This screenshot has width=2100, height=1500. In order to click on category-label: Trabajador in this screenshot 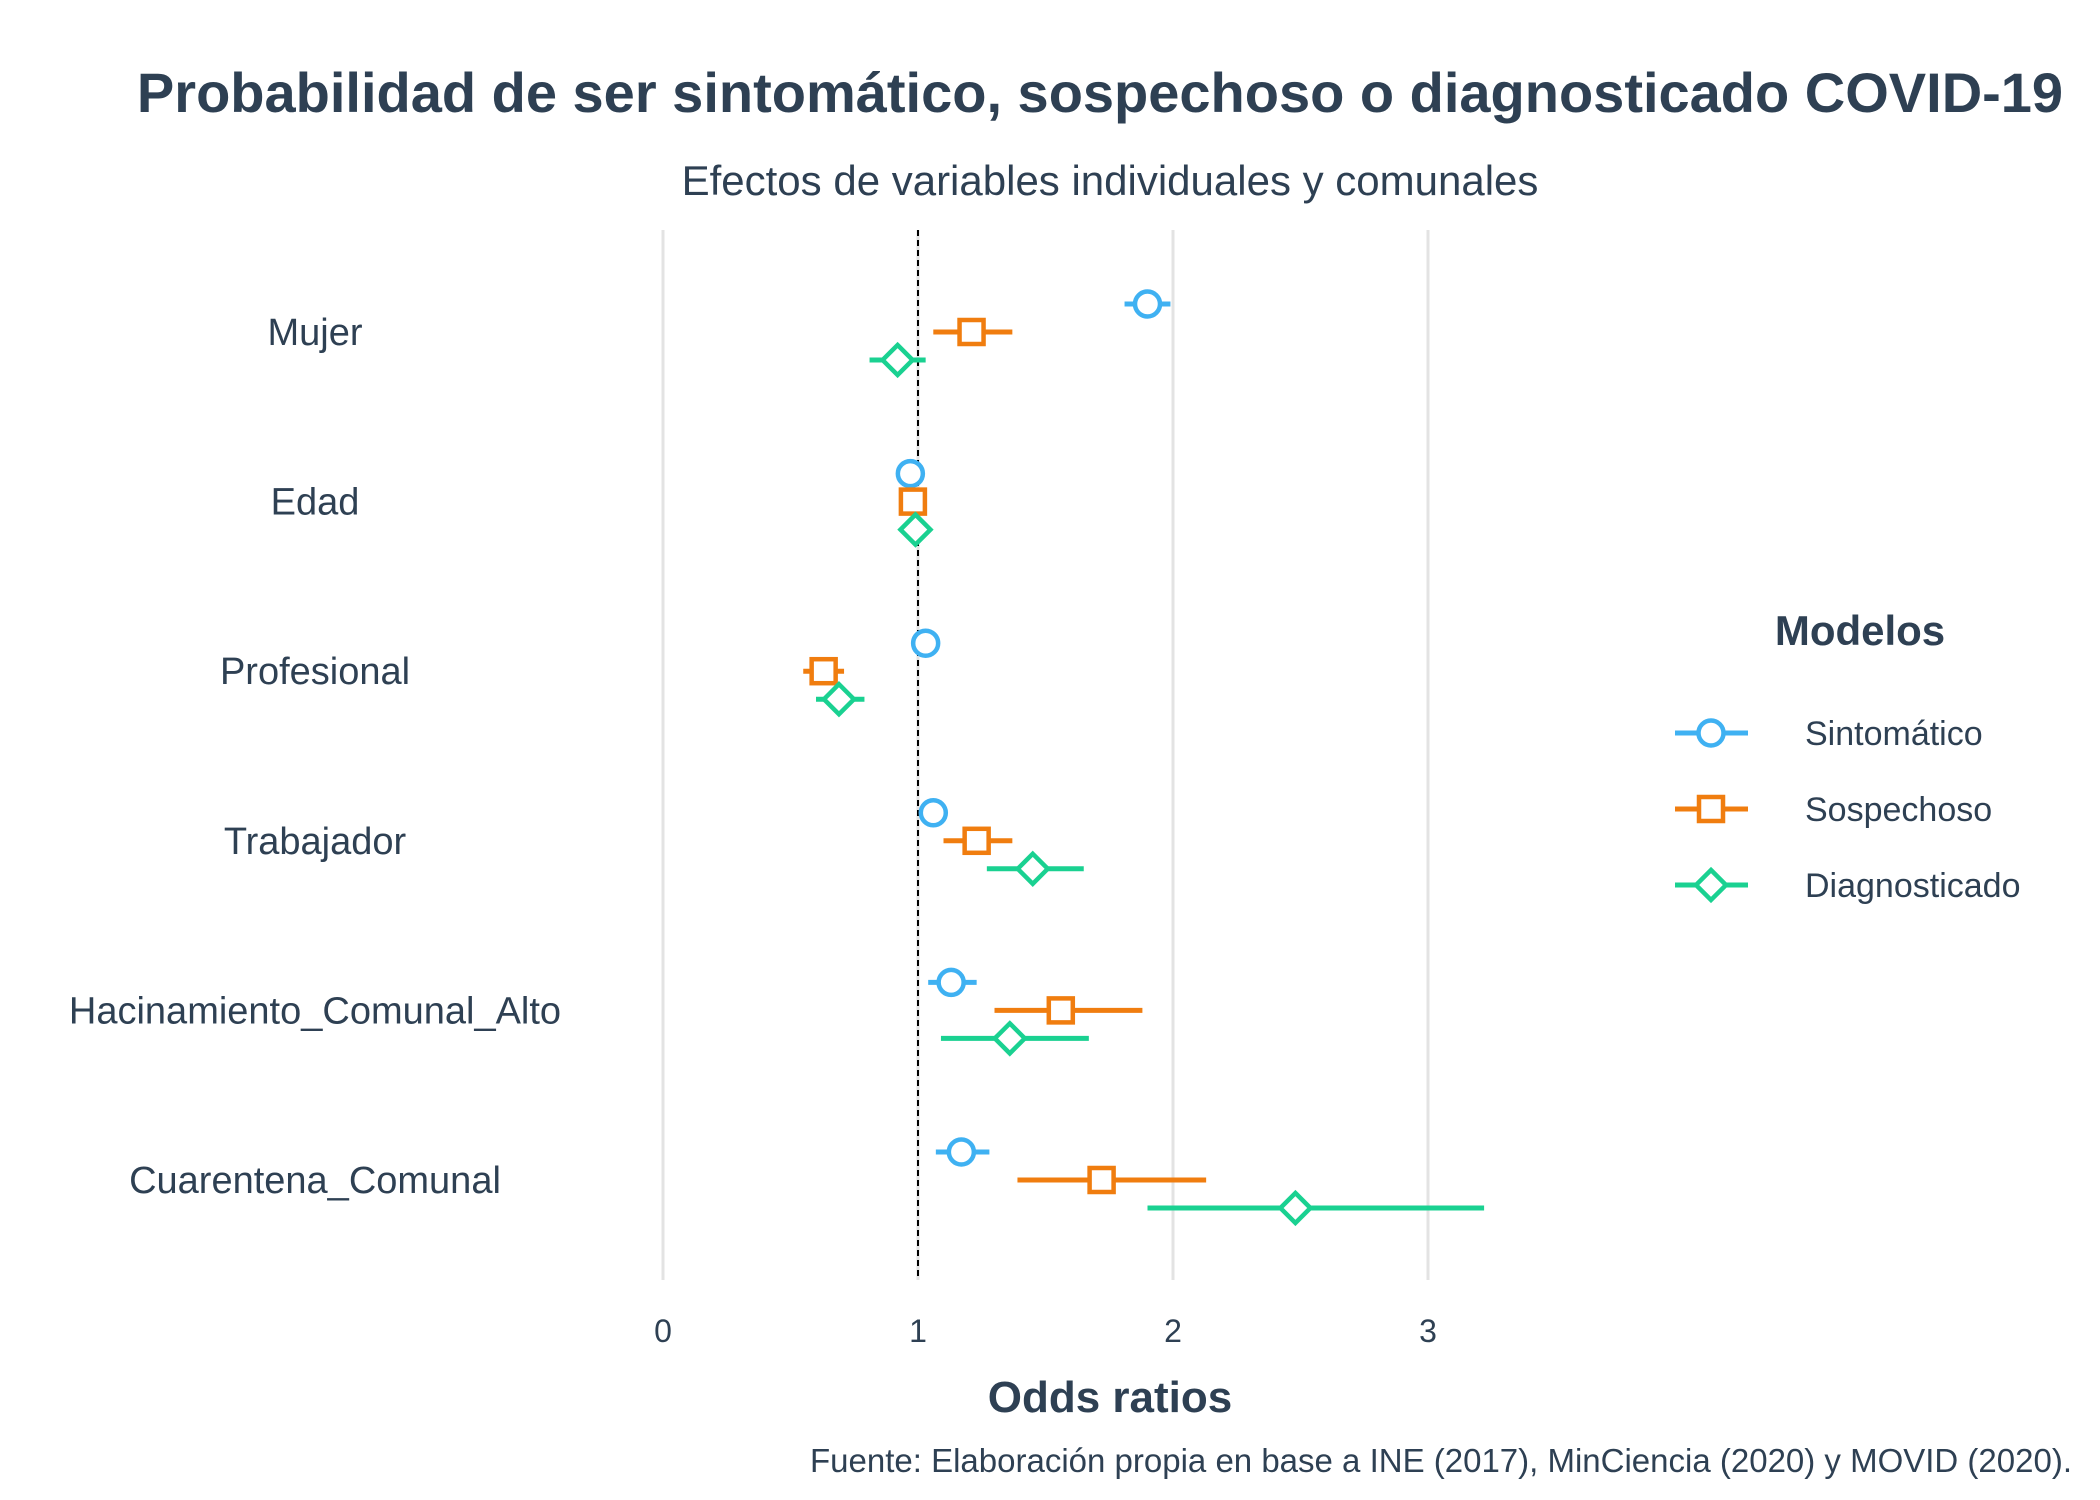, I will do `click(315, 842)`.